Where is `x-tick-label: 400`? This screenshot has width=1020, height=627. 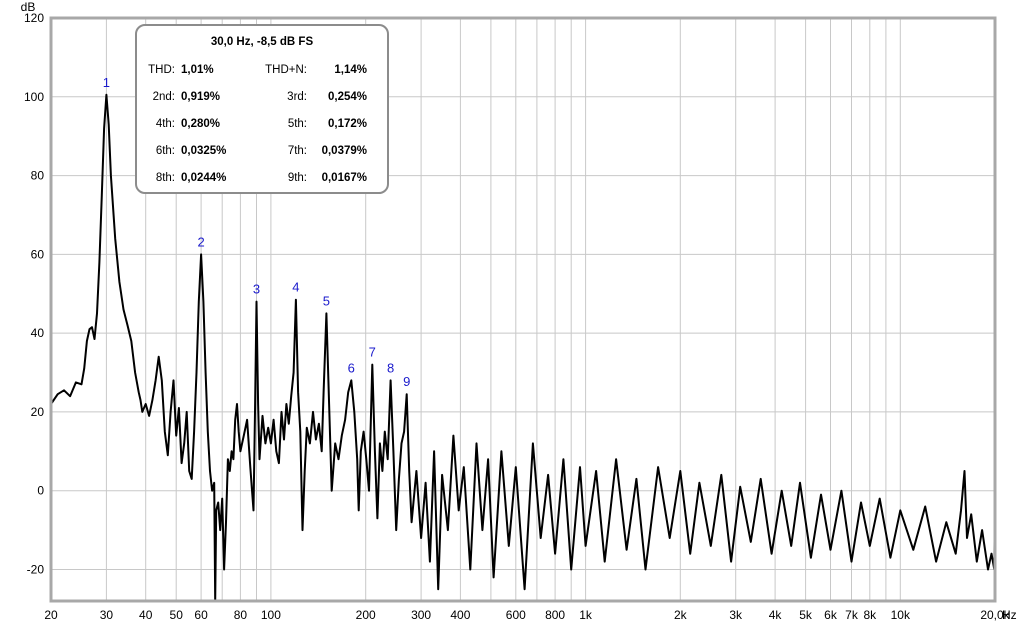 x-tick-label: 400 is located at coordinates (460, 615).